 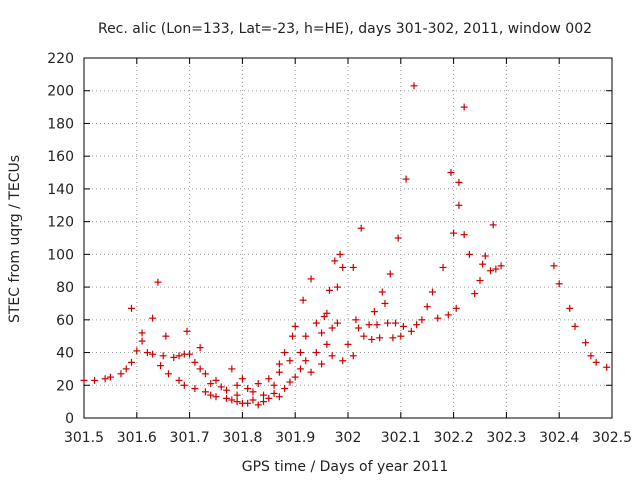 What do you see at coordinates (65, 321) in the screenshot?
I see `y-tick-label: 60` at bounding box center [65, 321].